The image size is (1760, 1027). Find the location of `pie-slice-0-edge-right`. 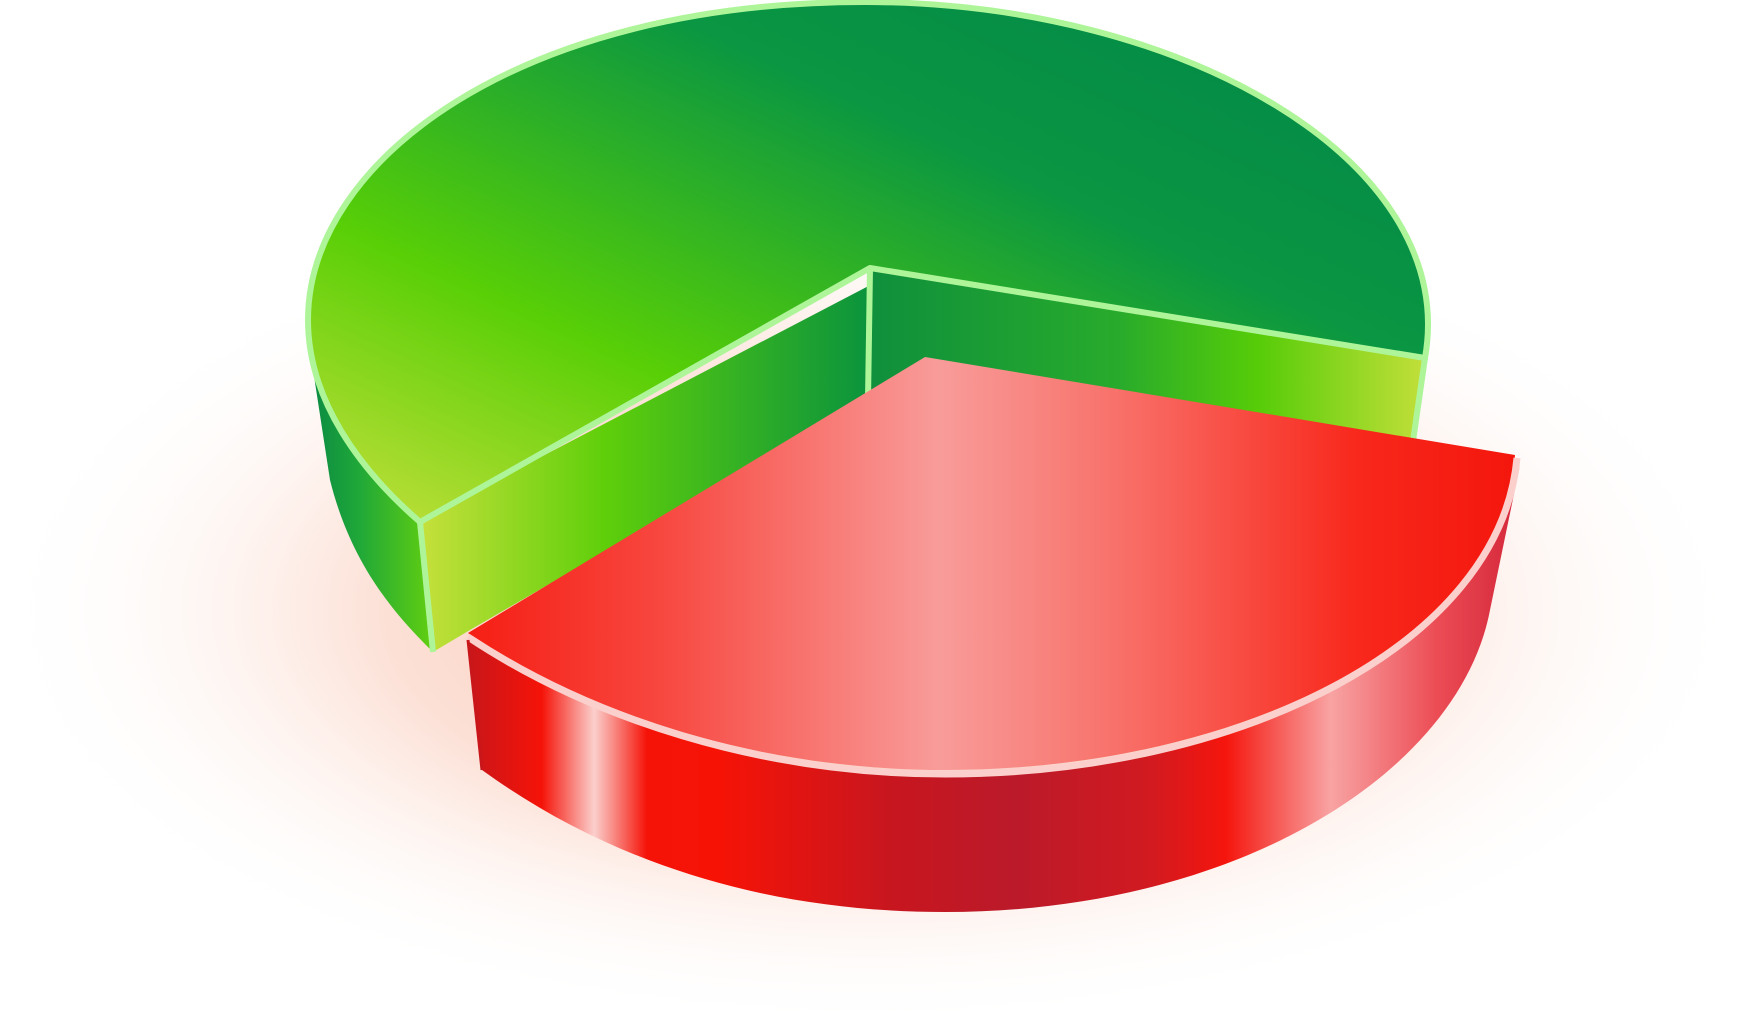

pie-slice-0-edge-right is located at coordinates (1418, 403).